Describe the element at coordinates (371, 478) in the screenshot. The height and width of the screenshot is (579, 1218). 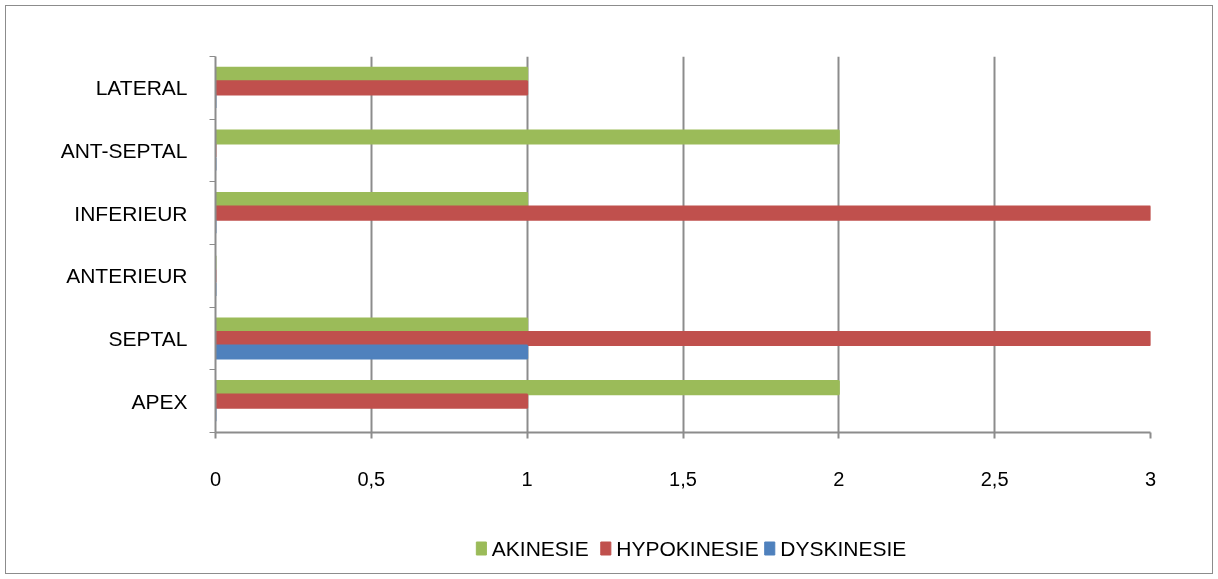
I see `x-tick-label: 0,5` at that location.